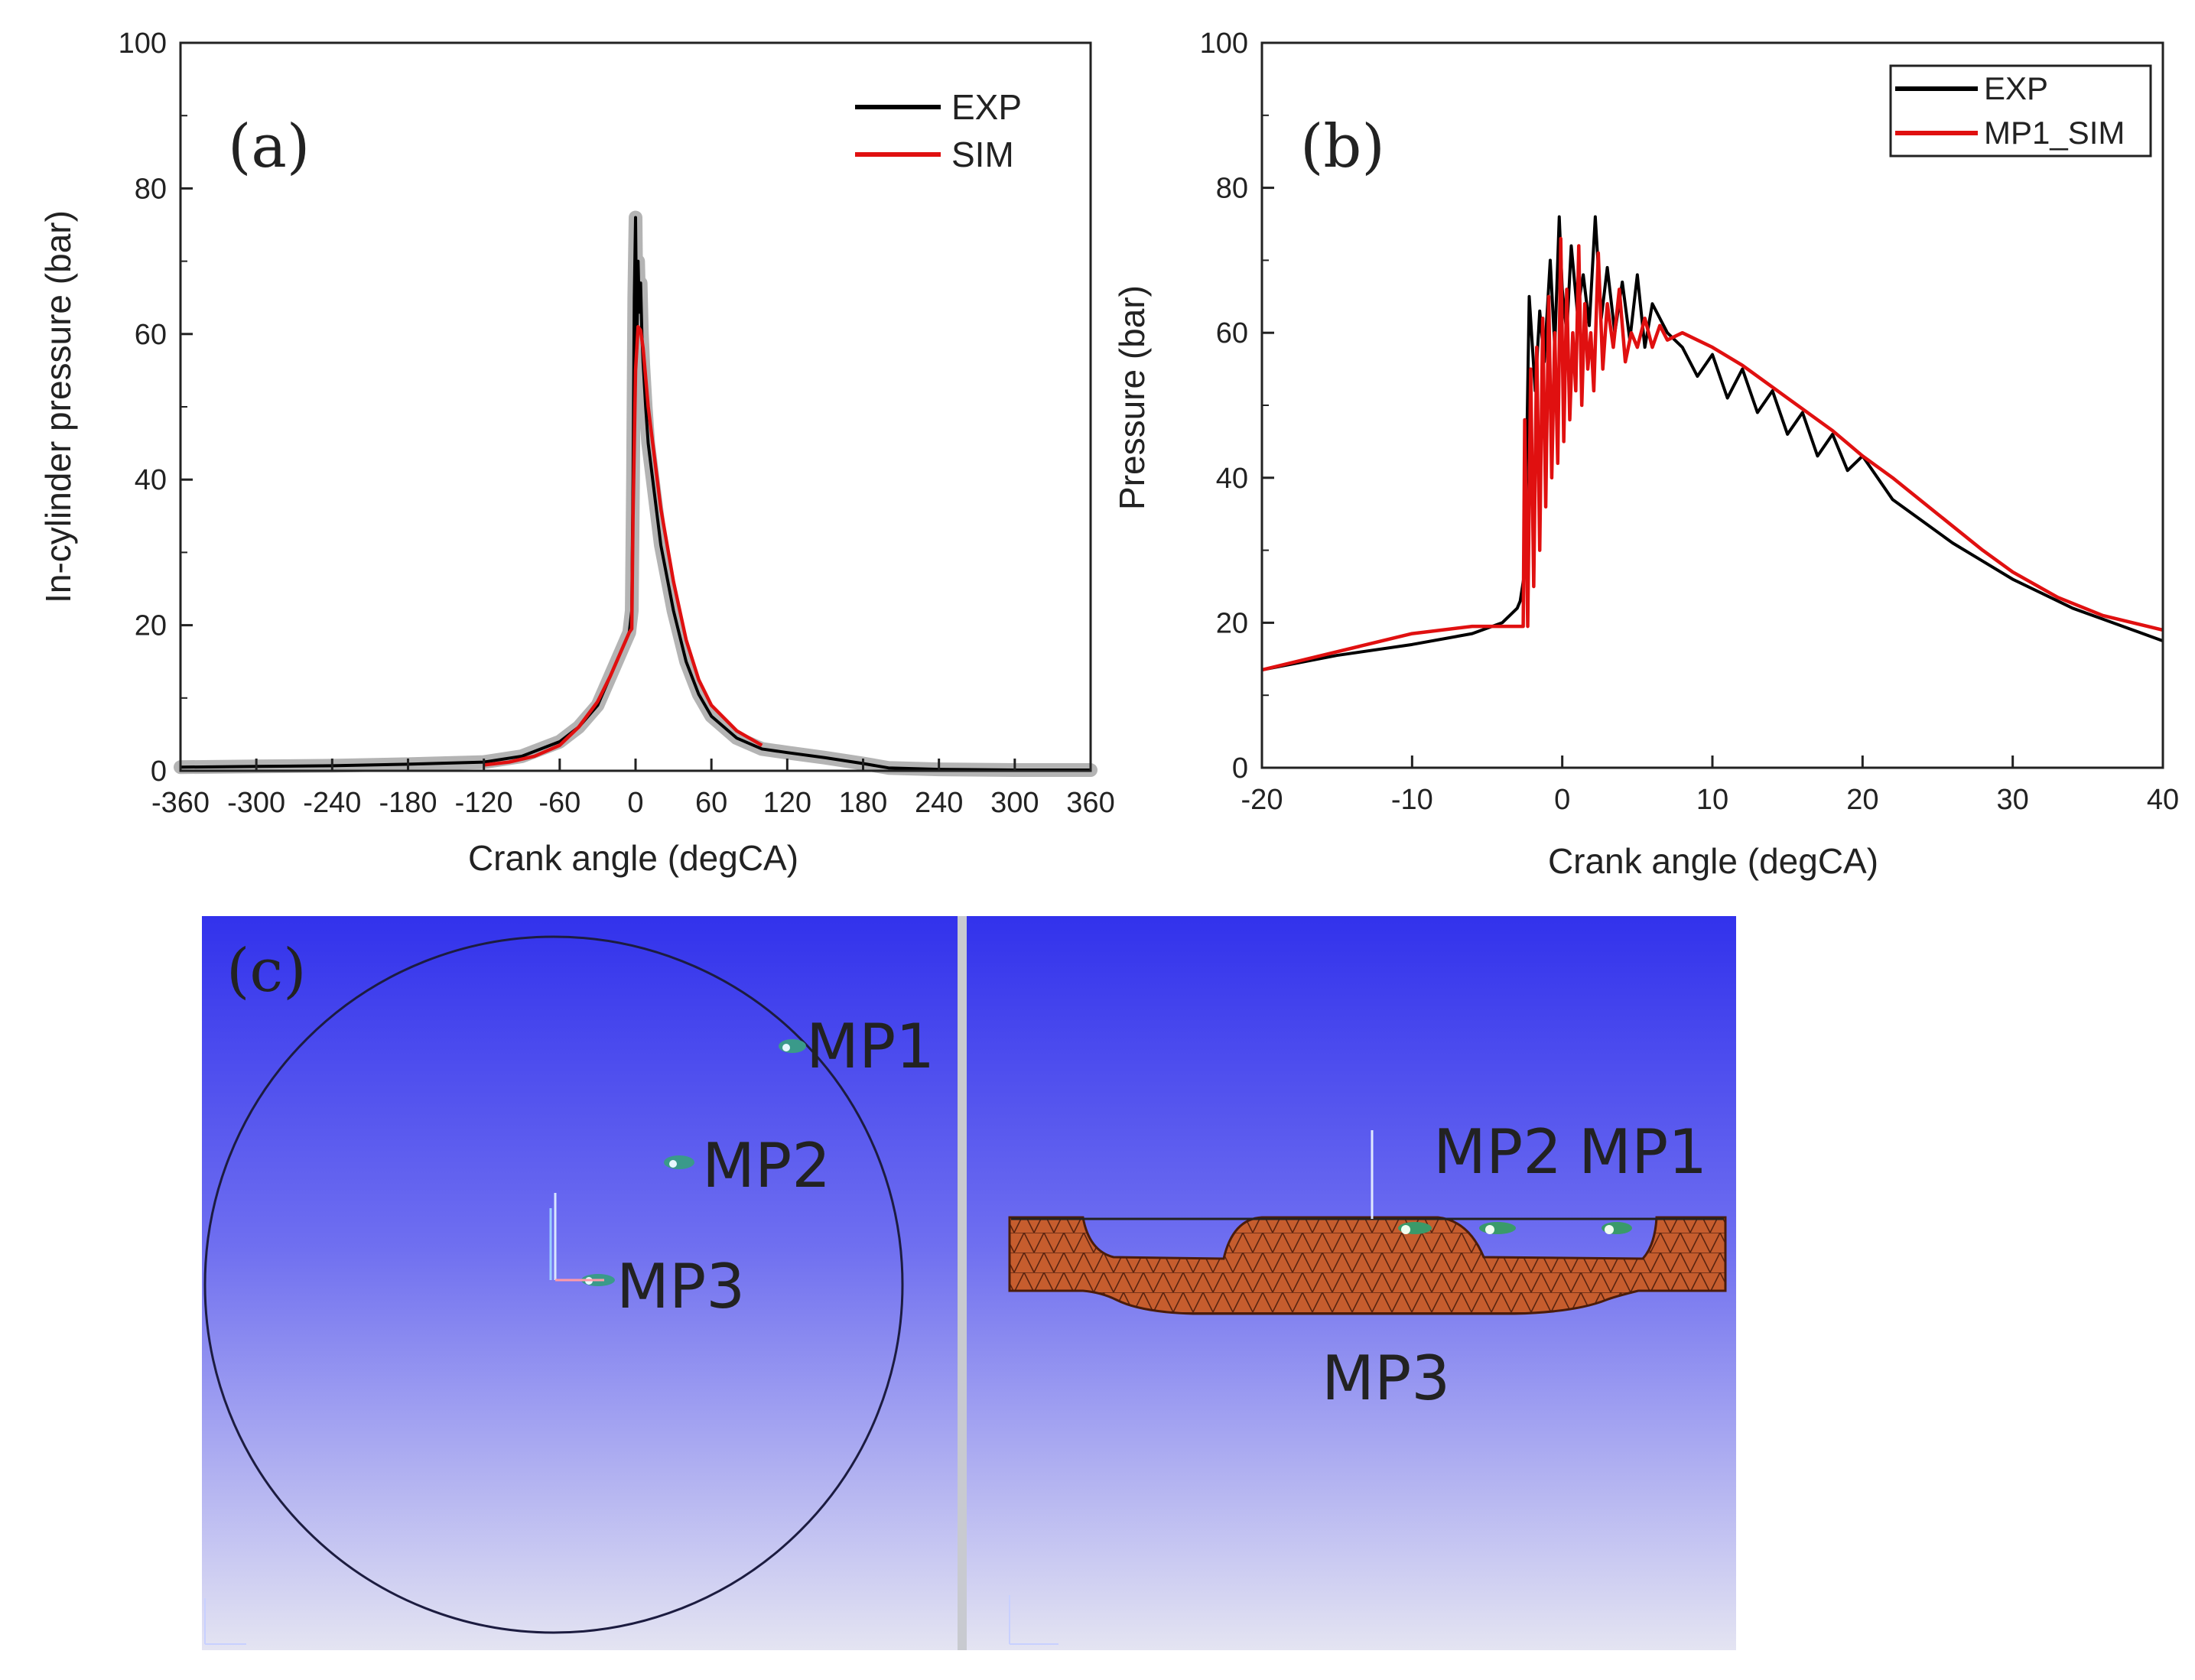 This screenshot has height=1680, width=2195. Describe the element at coordinates (1498, 1228) in the screenshot. I see `side-mp1-probe-marker` at that location.